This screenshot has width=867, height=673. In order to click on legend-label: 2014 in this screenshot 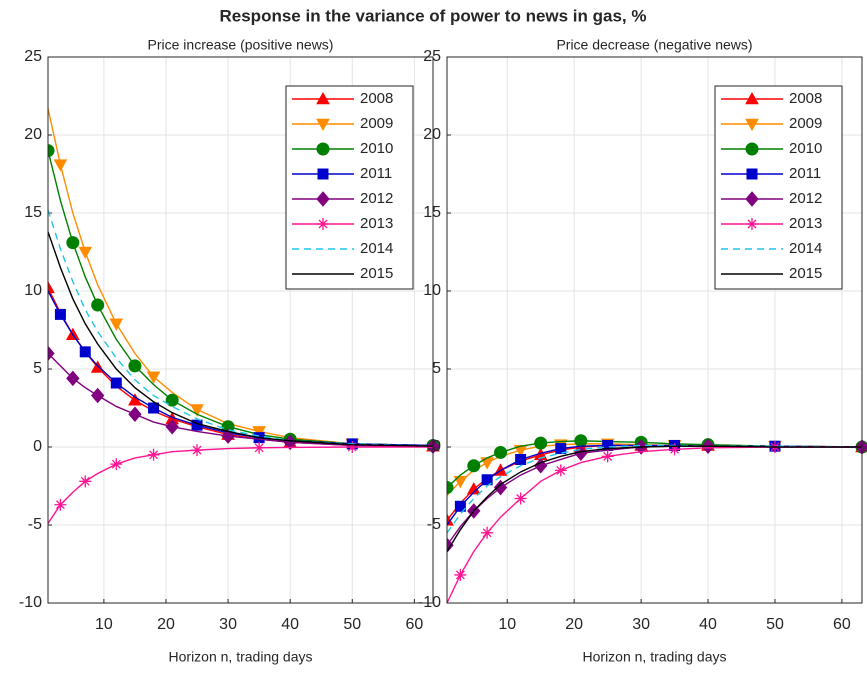, I will do `click(376, 248)`.